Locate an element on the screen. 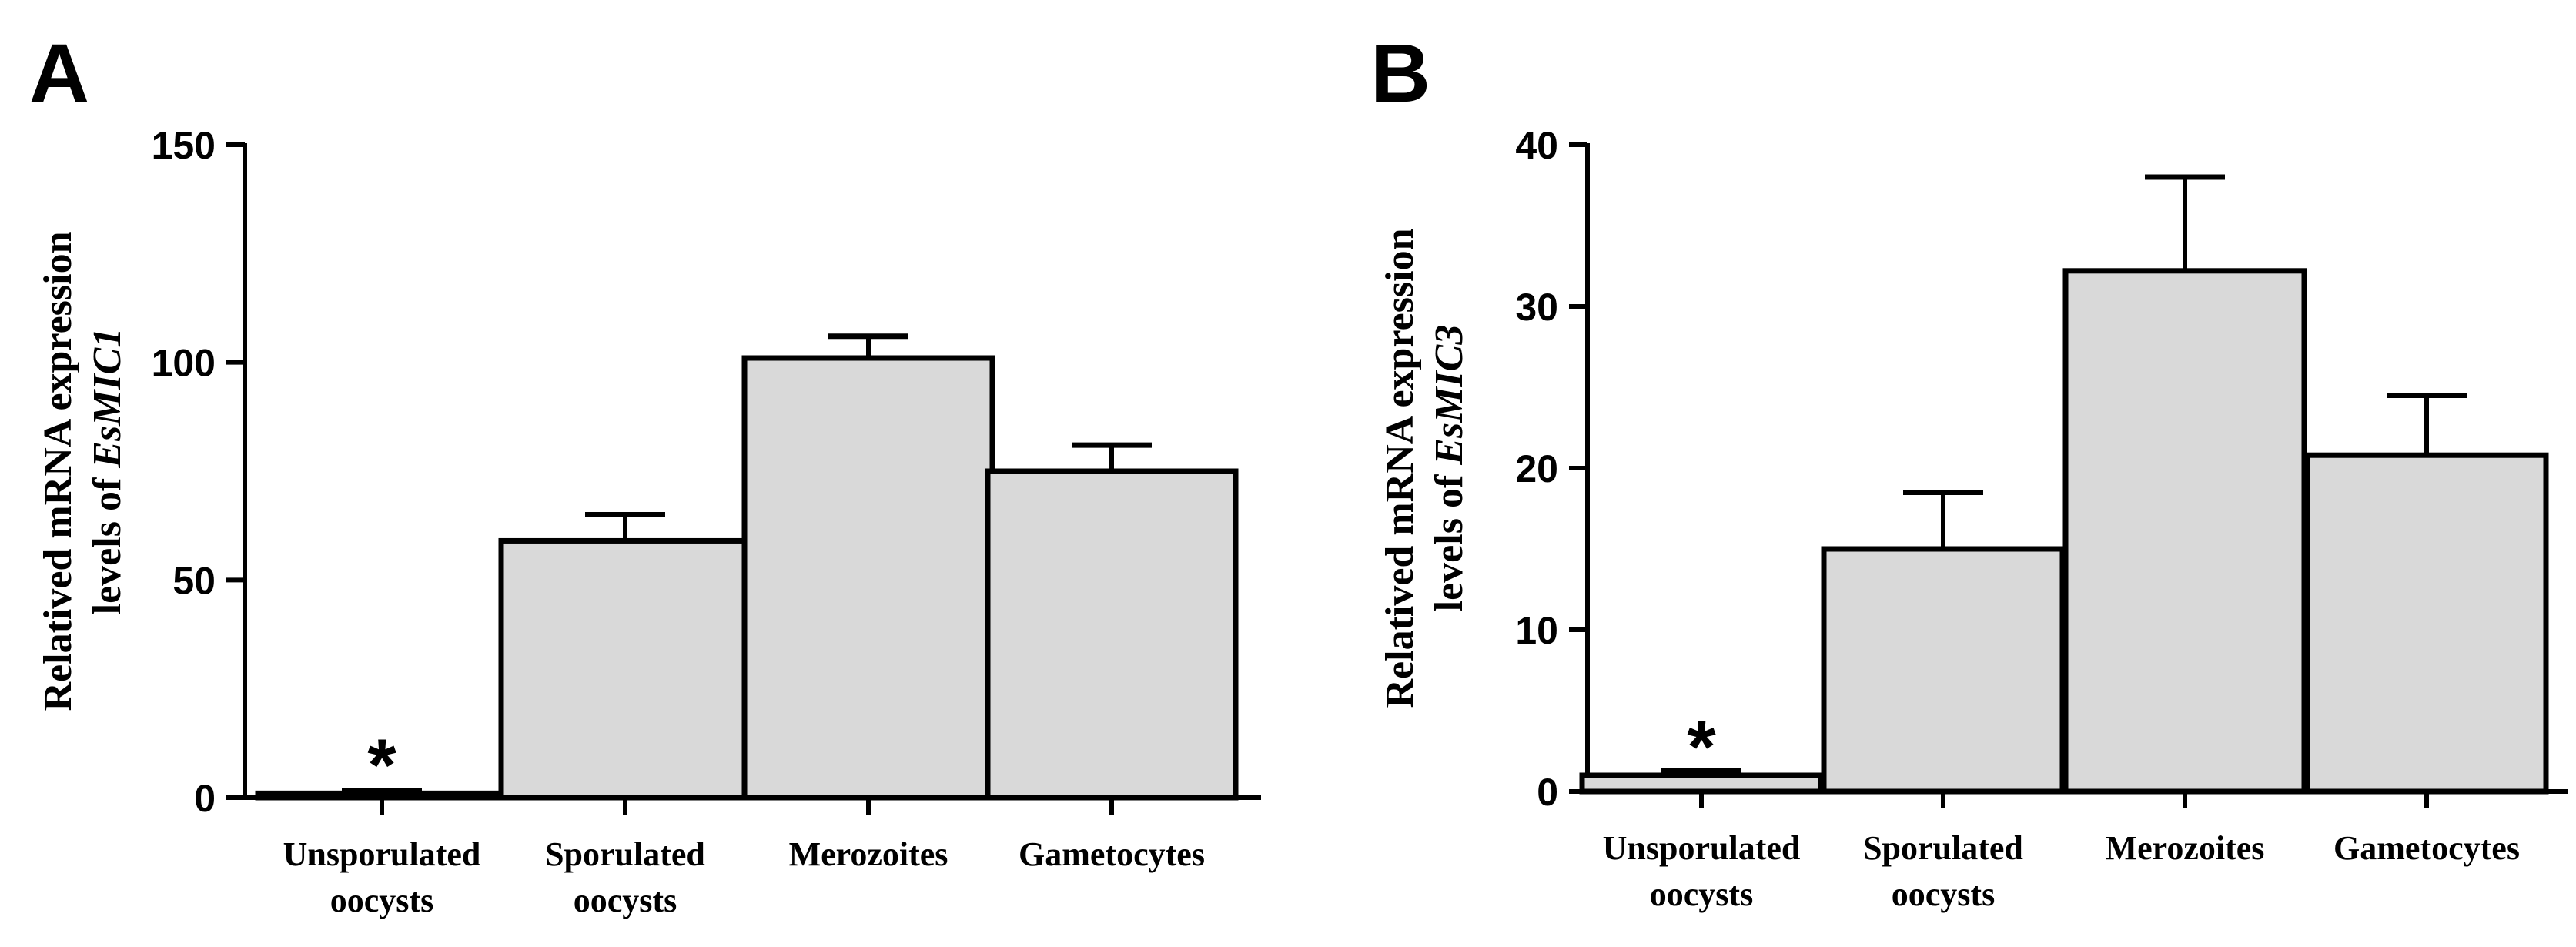 This screenshot has height=947, width=2576. y-tick-label: 50 is located at coordinates (194, 580).